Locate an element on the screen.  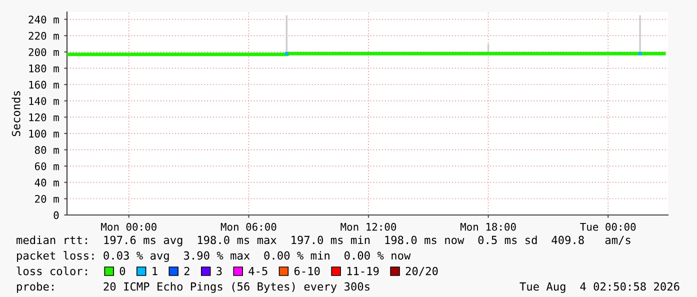
y-tick-label: 240 m is located at coordinates (43, 20).